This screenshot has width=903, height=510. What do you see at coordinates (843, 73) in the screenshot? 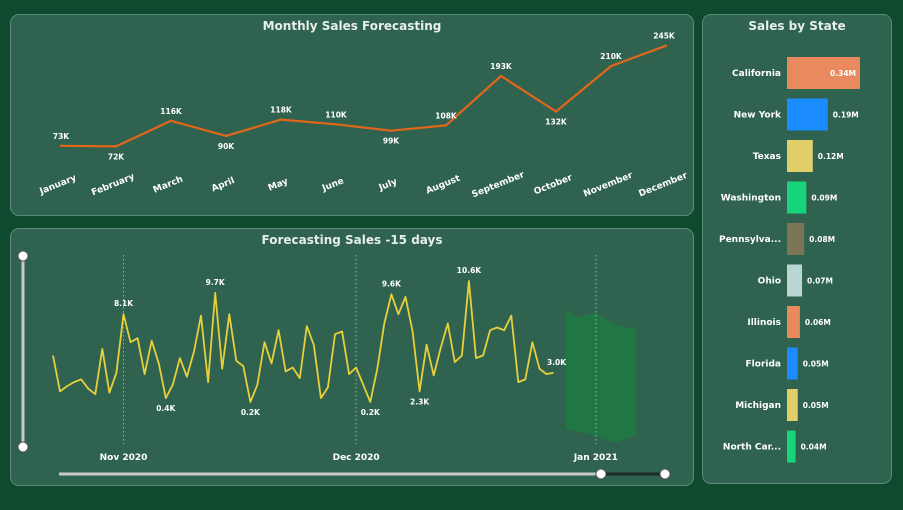
I see `state-value-label: 0.34M` at bounding box center [843, 73].